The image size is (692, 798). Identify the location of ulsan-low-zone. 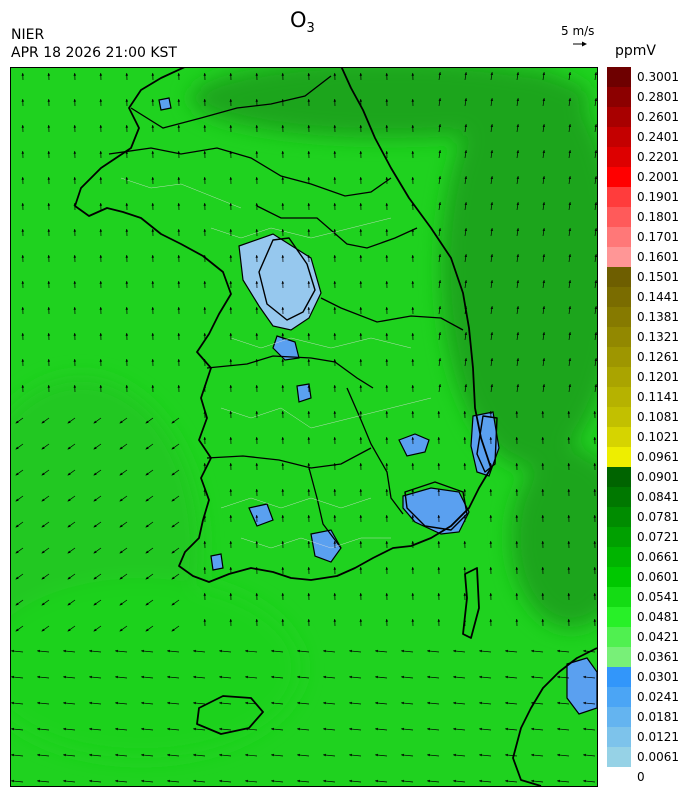
(485, 444).